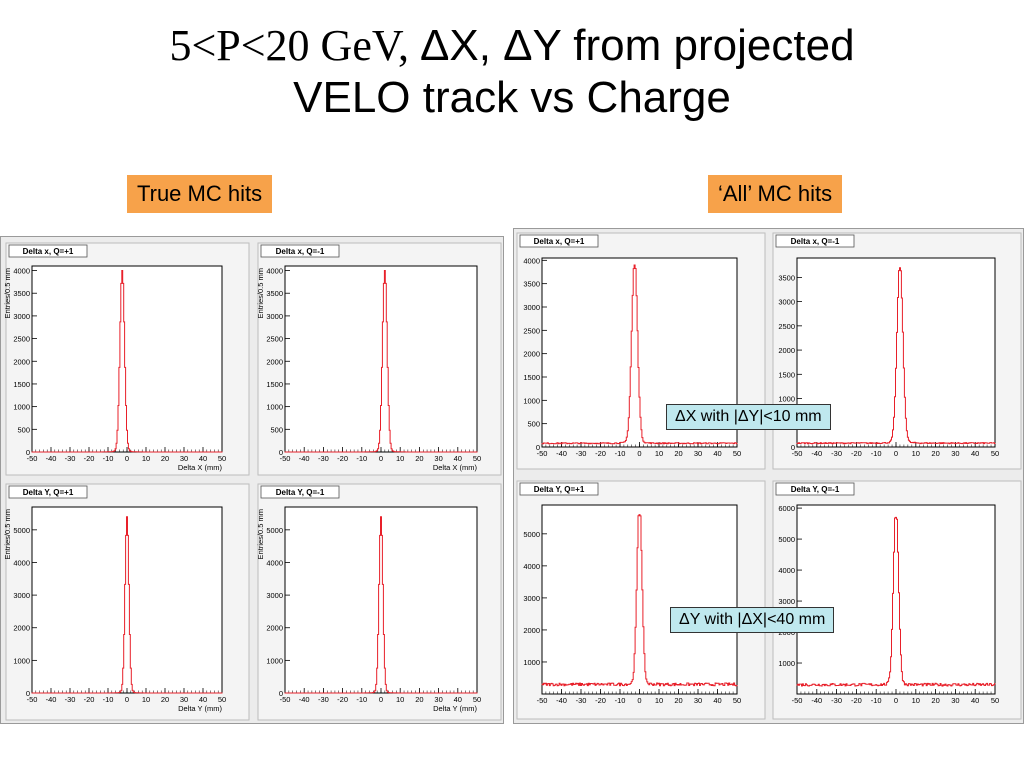 Image resolution: width=1024 pixels, height=768 pixels. Describe the element at coordinates (200, 194) in the screenshot. I see `label-true-mc-hits: True MC hits` at that location.